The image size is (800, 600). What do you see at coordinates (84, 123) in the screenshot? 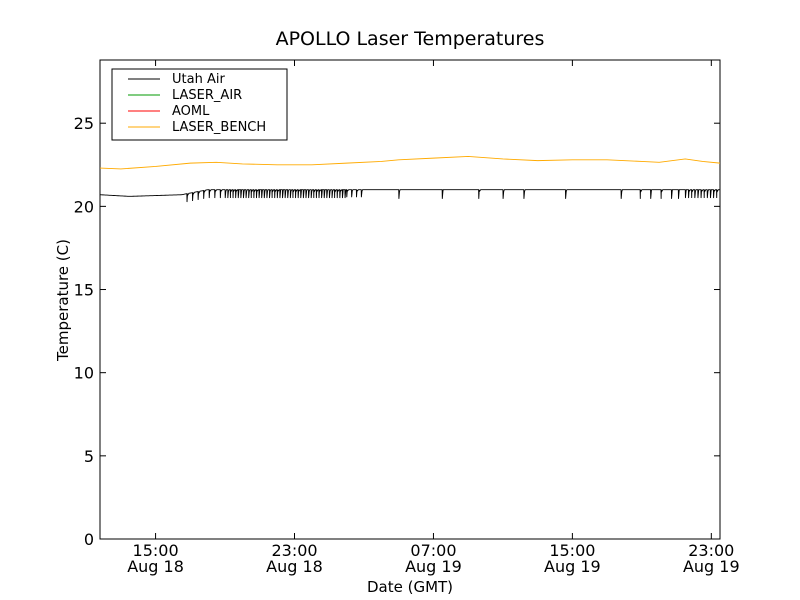
I see `y-tick-label: 25` at bounding box center [84, 123].